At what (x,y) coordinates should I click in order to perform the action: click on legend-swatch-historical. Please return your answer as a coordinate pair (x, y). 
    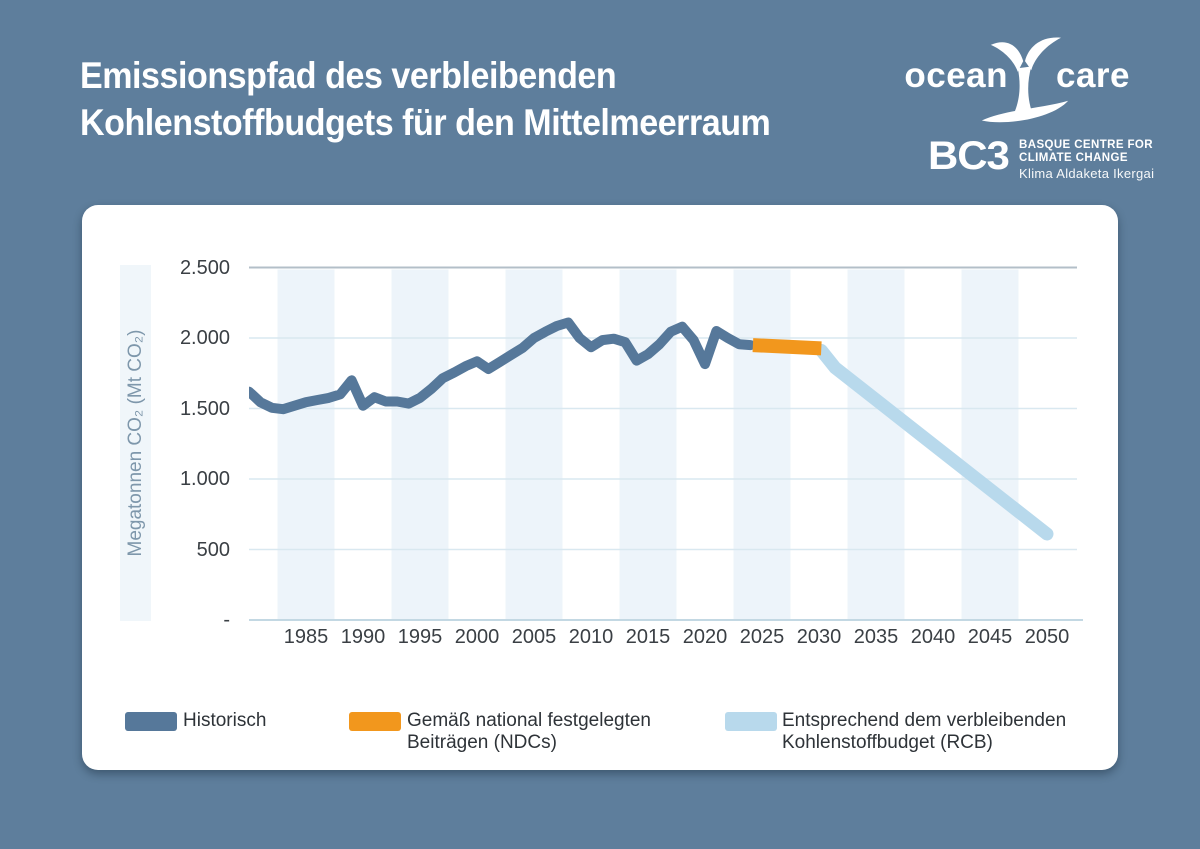
    Looking at the image, I should click on (151, 721).